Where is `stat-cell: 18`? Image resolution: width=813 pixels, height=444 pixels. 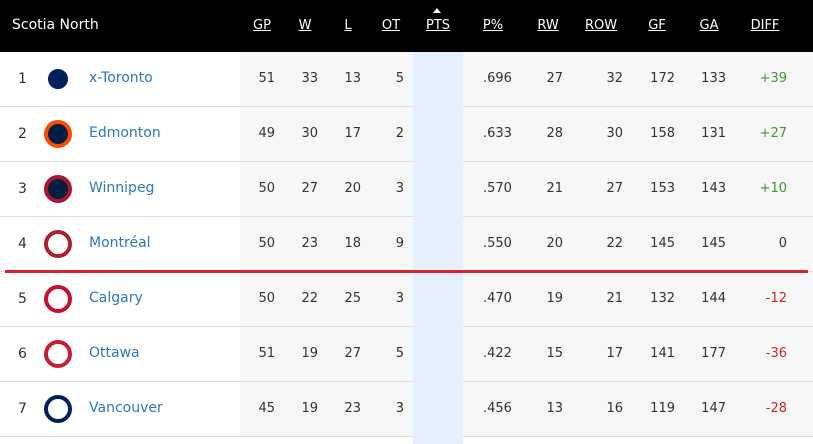 stat-cell: 18 is located at coordinates (352, 243).